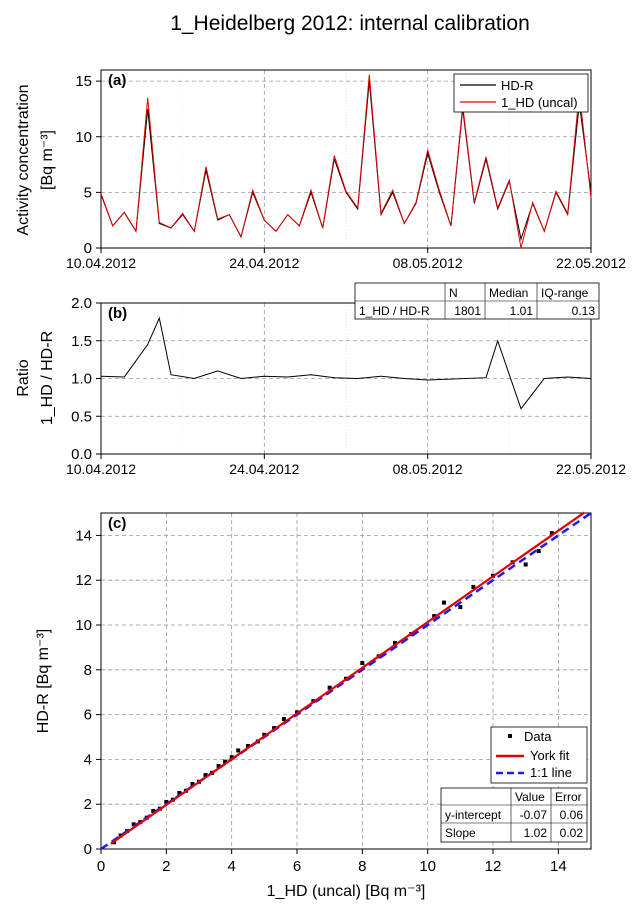  What do you see at coordinates (83, 81) in the screenshot?
I see `y-tick-label: 15` at bounding box center [83, 81].